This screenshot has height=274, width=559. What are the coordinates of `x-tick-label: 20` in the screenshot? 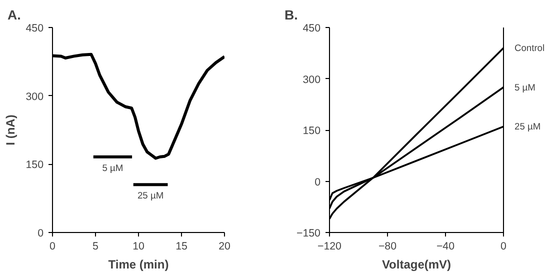 It's located at (224, 246).